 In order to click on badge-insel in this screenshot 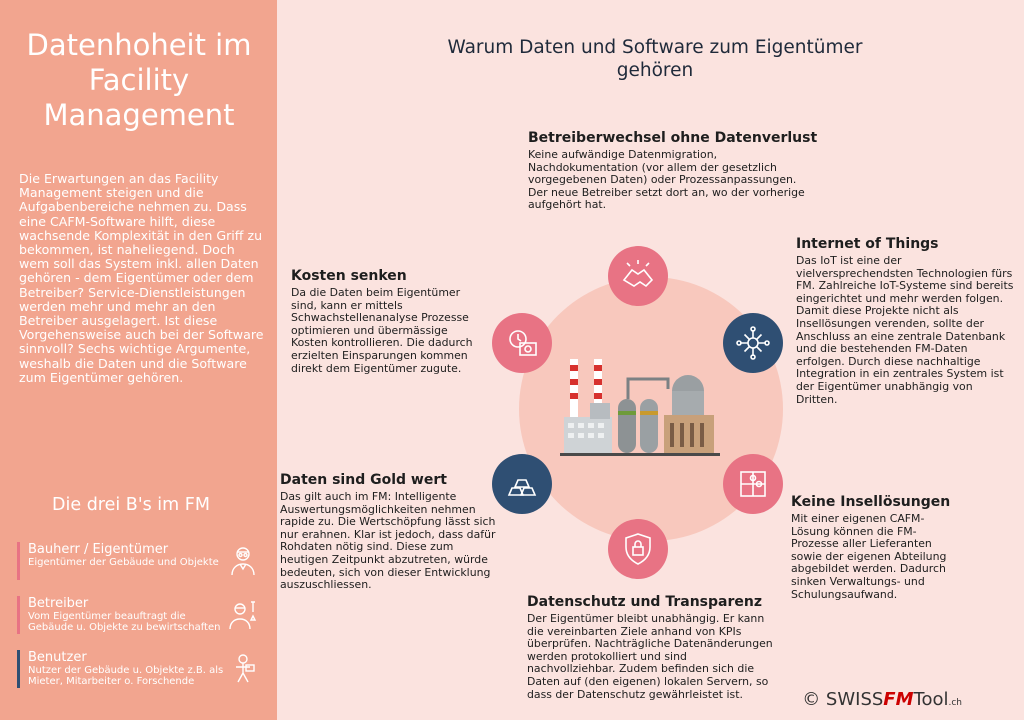, I will do `click(753, 484)`.